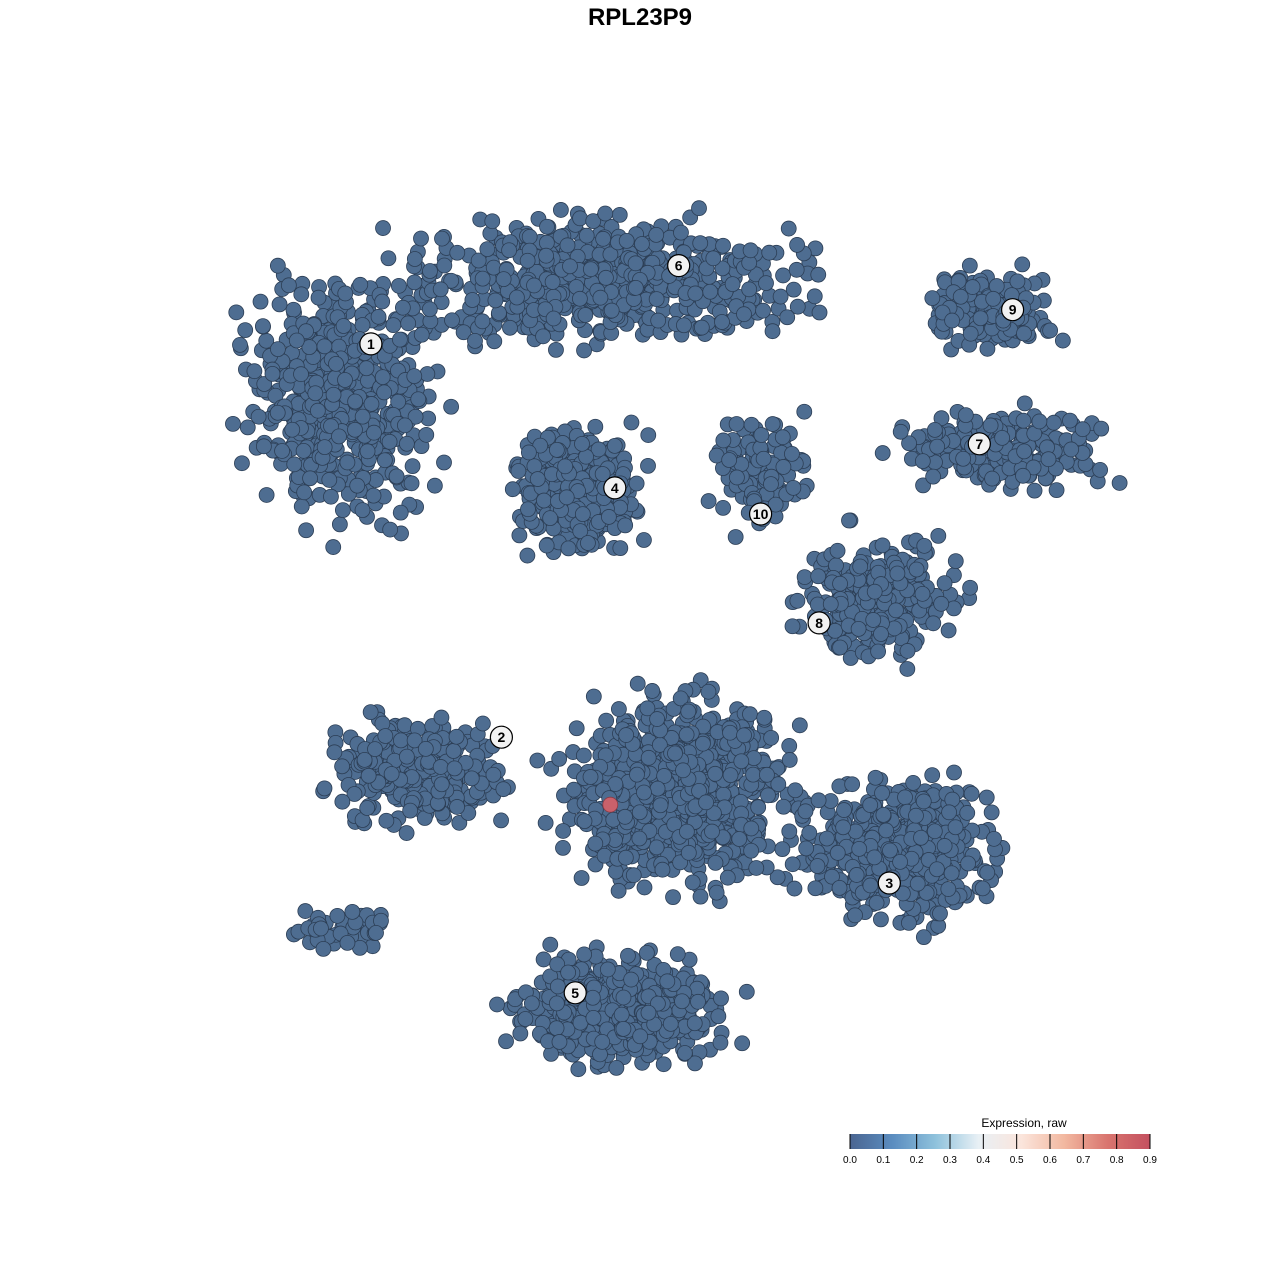 The image size is (1280, 1280). I want to click on colorbar-tick-label: 0.9, so click(1150, 1160).